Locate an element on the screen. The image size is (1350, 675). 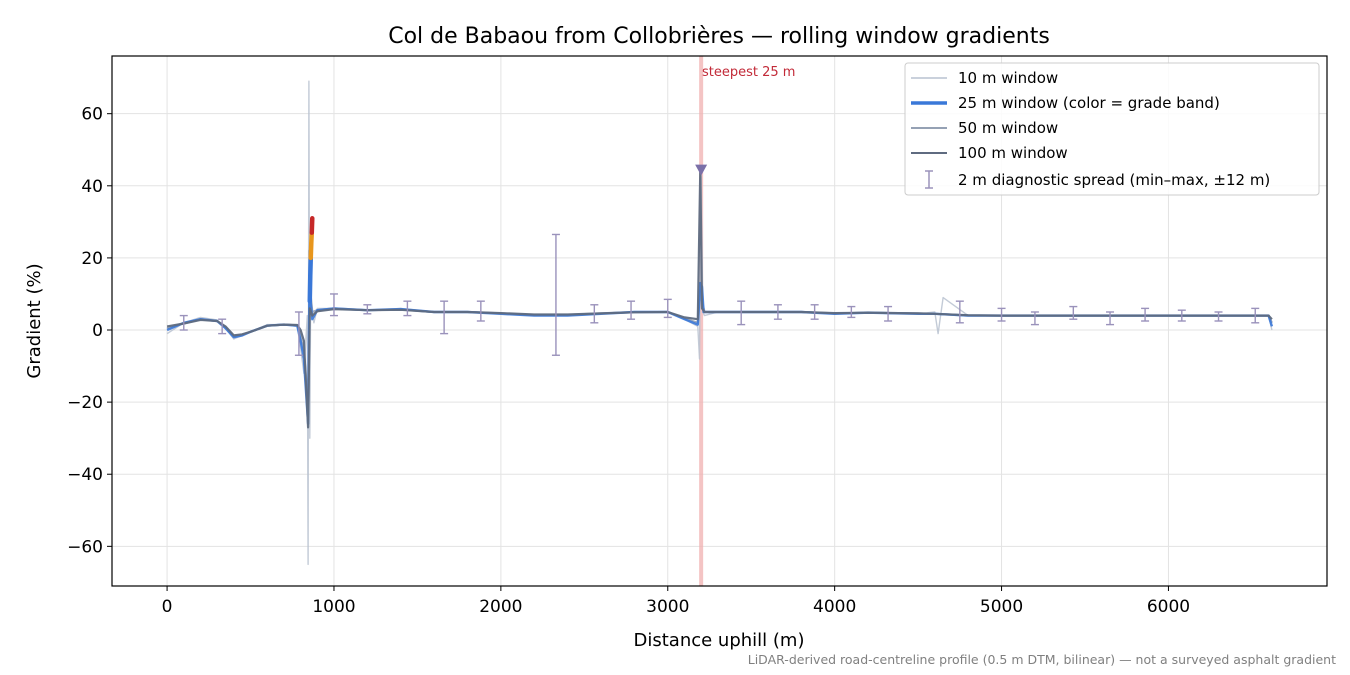
steepest-peak is located at coordinates (701, 170).